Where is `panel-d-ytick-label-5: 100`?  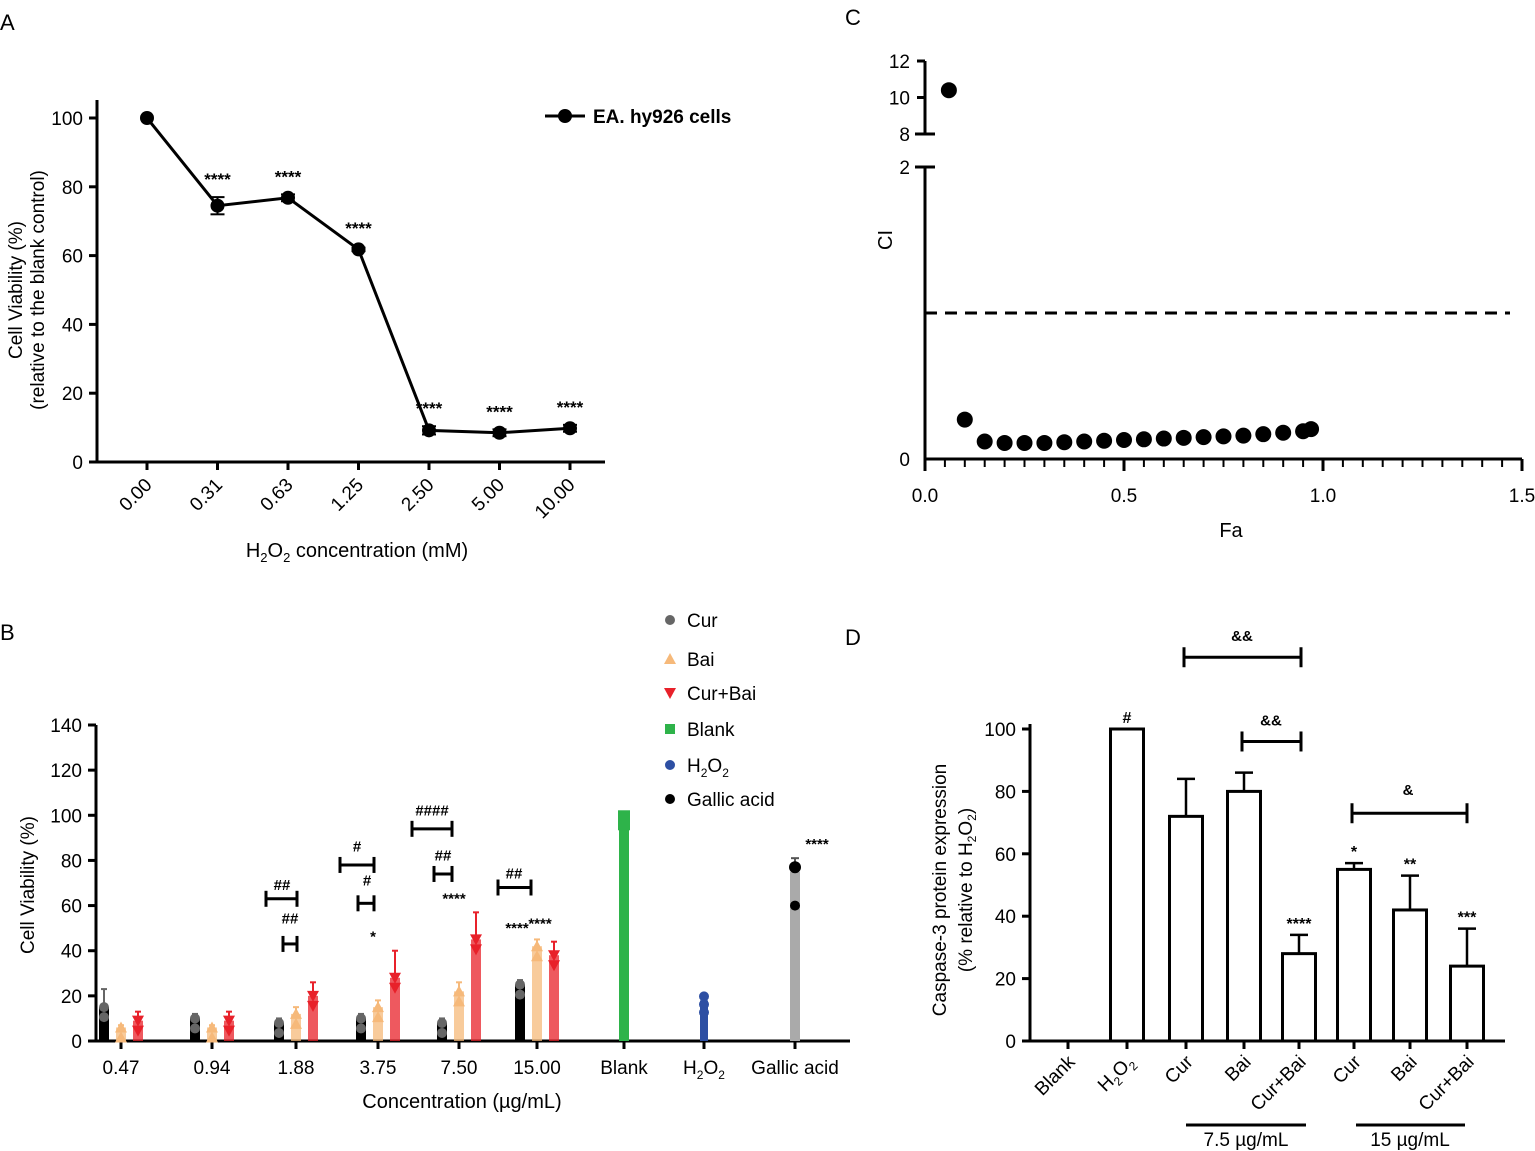
panel-d-ytick-label-5: 100 is located at coordinates (1000, 730).